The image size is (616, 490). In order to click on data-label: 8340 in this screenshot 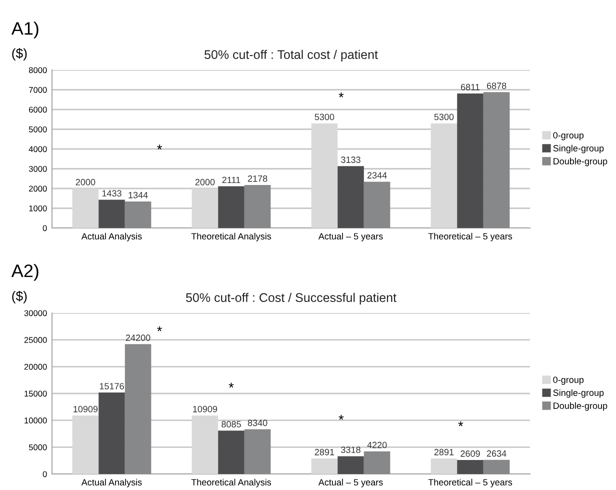, I will do `click(258, 423)`.